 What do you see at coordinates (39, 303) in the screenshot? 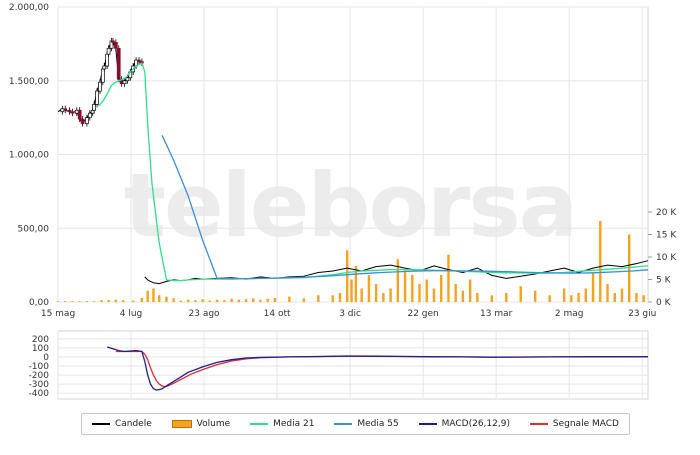
I see `y-tick-label: 0,00` at bounding box center [39, 303].